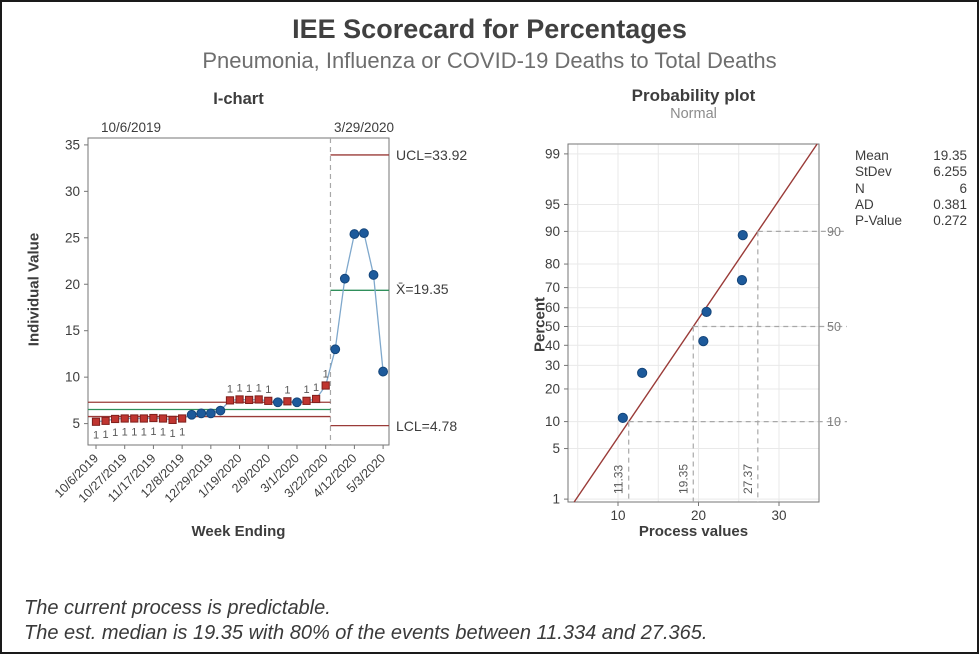 This screenshot has height=654, width=979. I want to click on stat-row-ad: AD 0.381, so click(911, 205).